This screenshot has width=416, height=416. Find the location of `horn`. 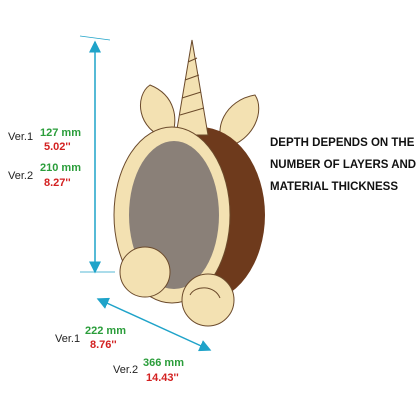

horn is located at coordinates (192, 87).